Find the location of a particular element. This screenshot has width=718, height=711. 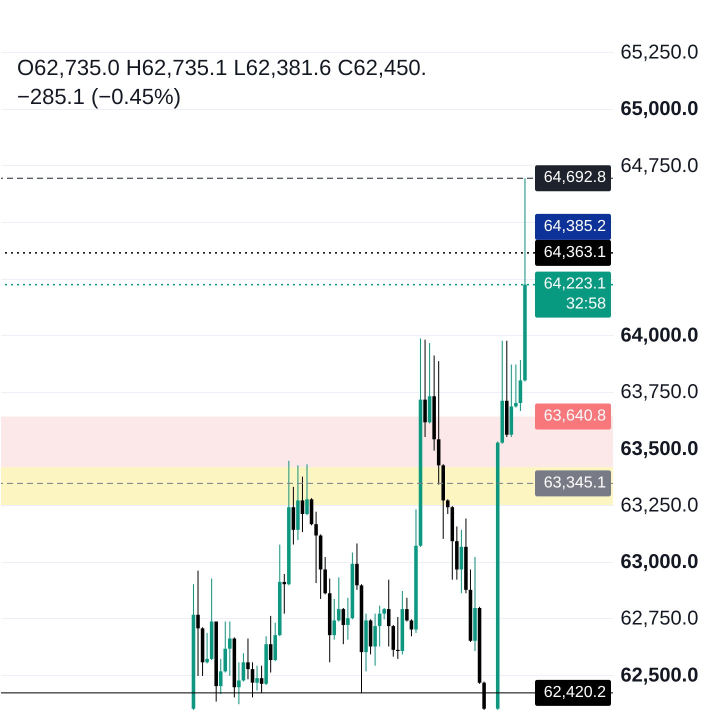

y-tick-label: 63,500.0 is located at coordinates (659, 449).